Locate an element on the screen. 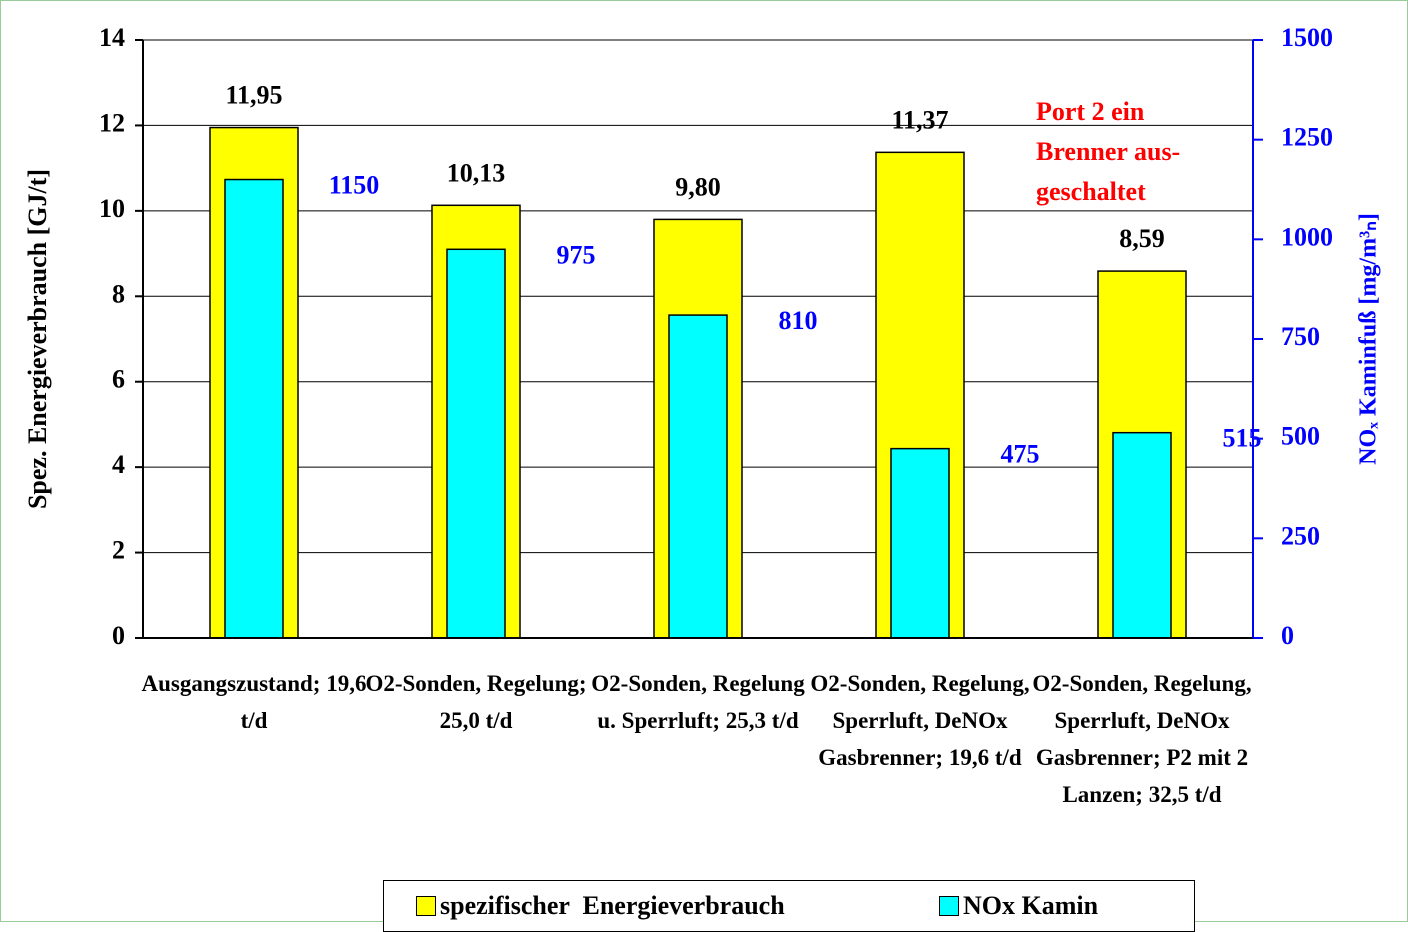 The image size is (1408, 932). data-label: 10,13 is located at coordinates (476, 172).